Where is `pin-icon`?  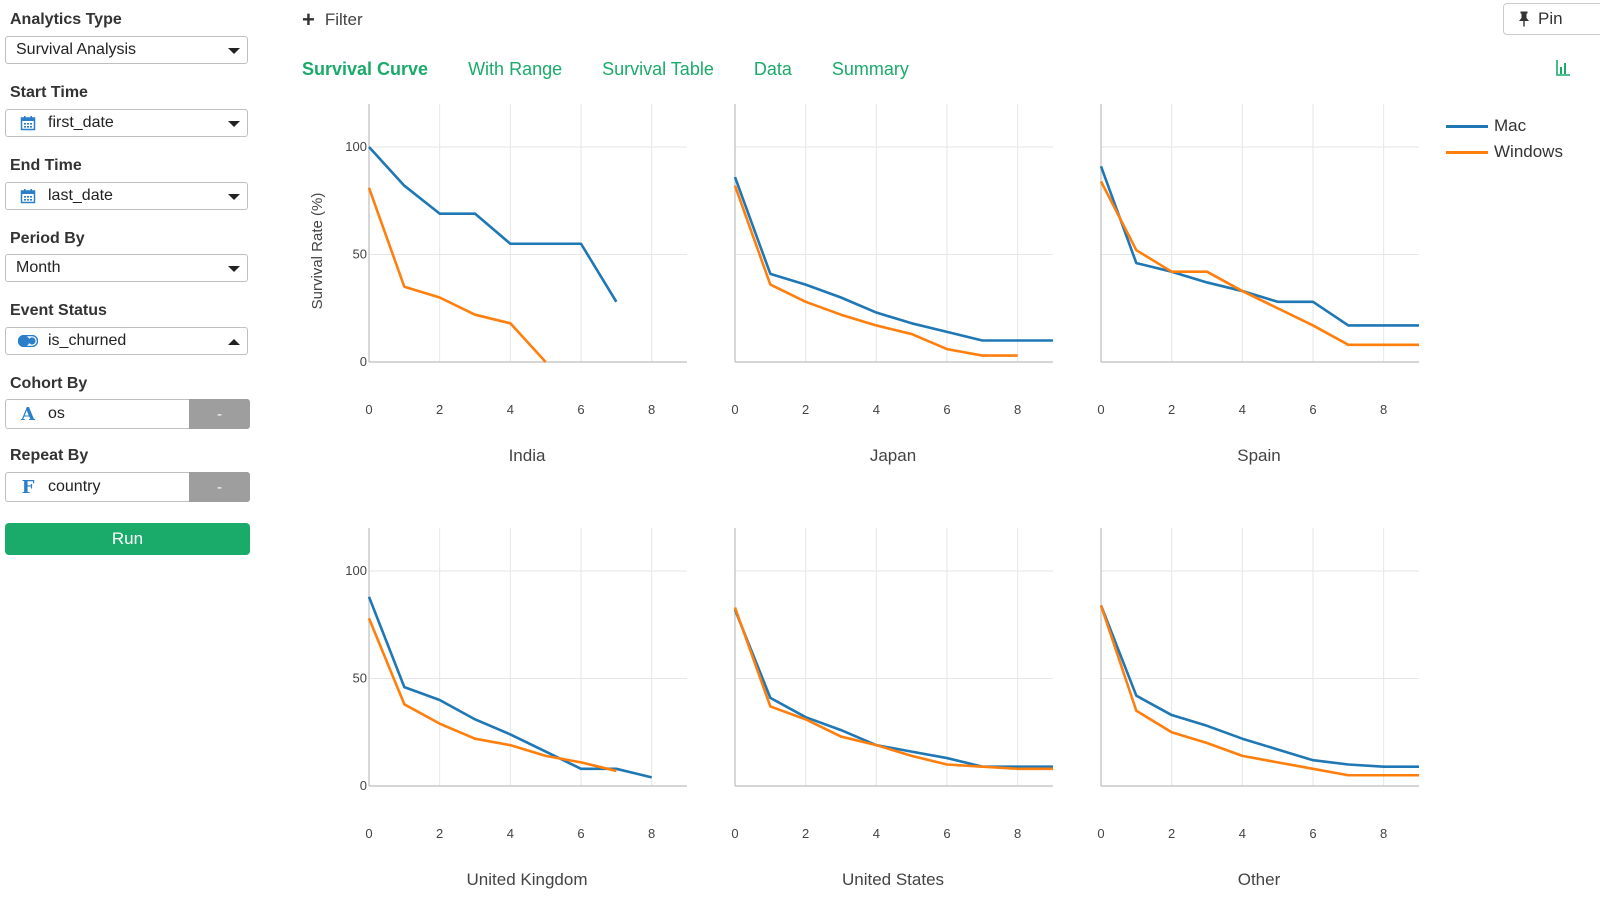 pin-icon is located at coordinates (1524, 19).